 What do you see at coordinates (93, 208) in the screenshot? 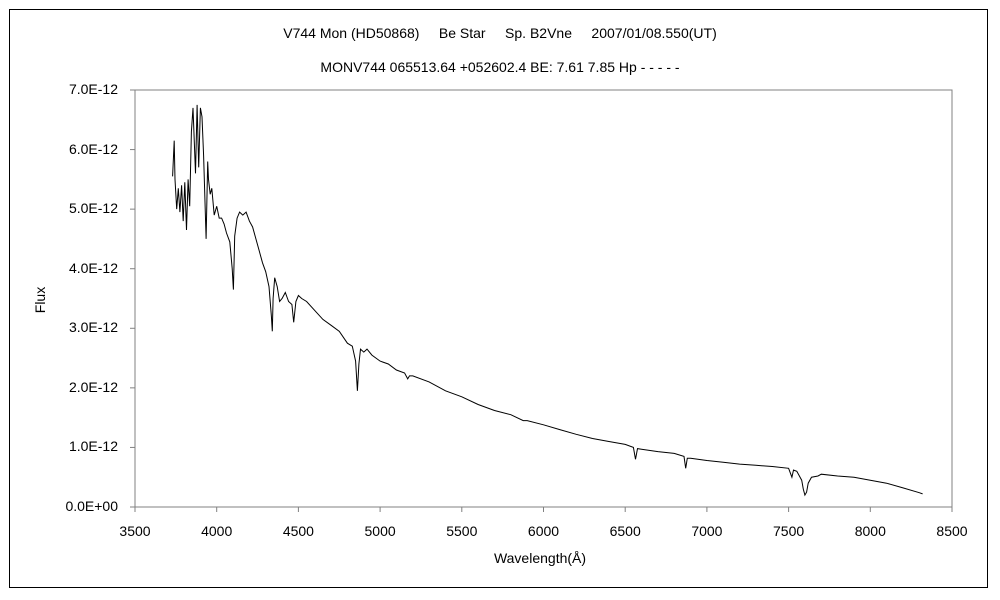
I see `y-tick-label: 5.0E-12` at bounding box center [93, 208].